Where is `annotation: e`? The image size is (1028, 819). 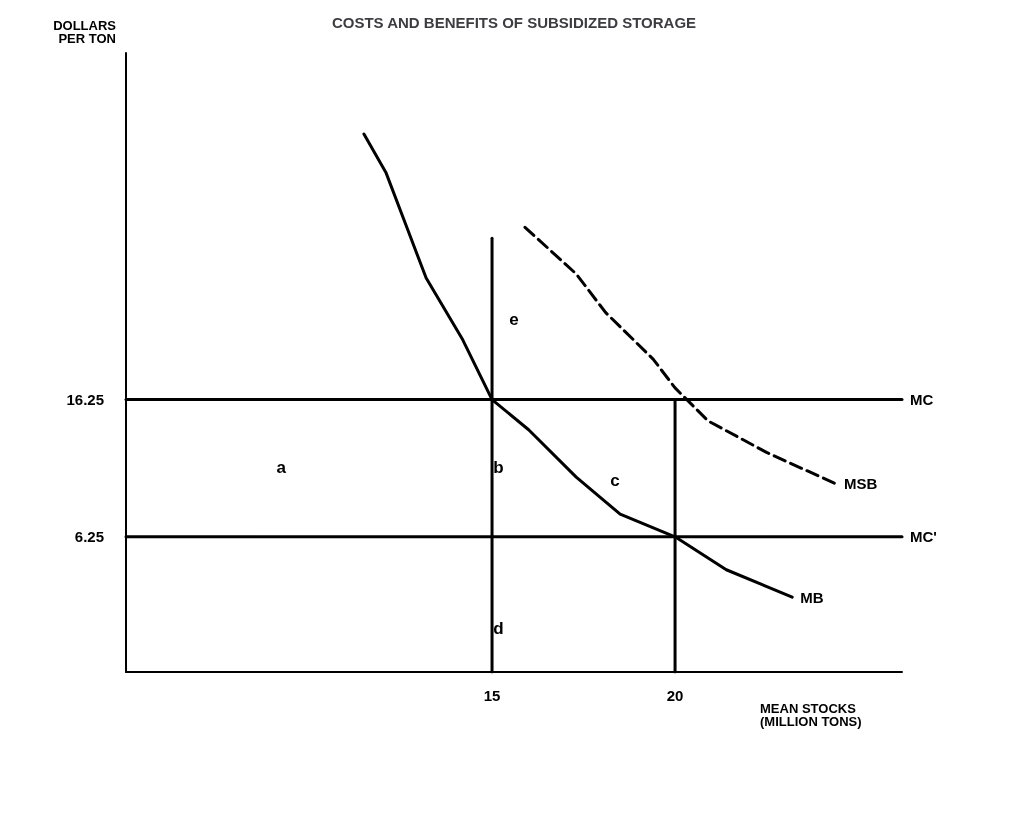
annotation: e is located at coordinates (514, 319).